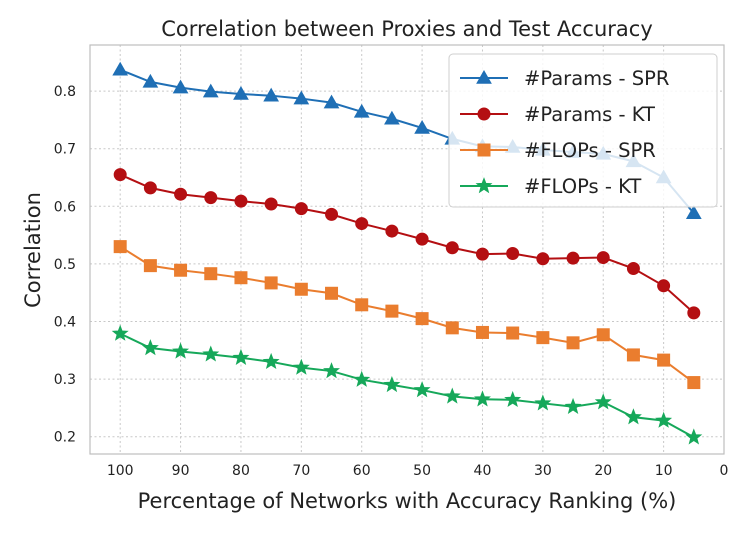 This screenshot has height=534, width=747. I want to click on y-tick-label: 0.6, so click(65, 207).